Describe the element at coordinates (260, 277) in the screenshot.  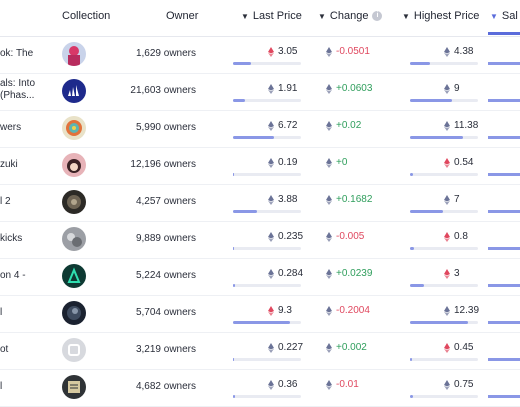
I see `table-row: on 4 - 5,224 owners 0.284 +0.0239 3` at that location.